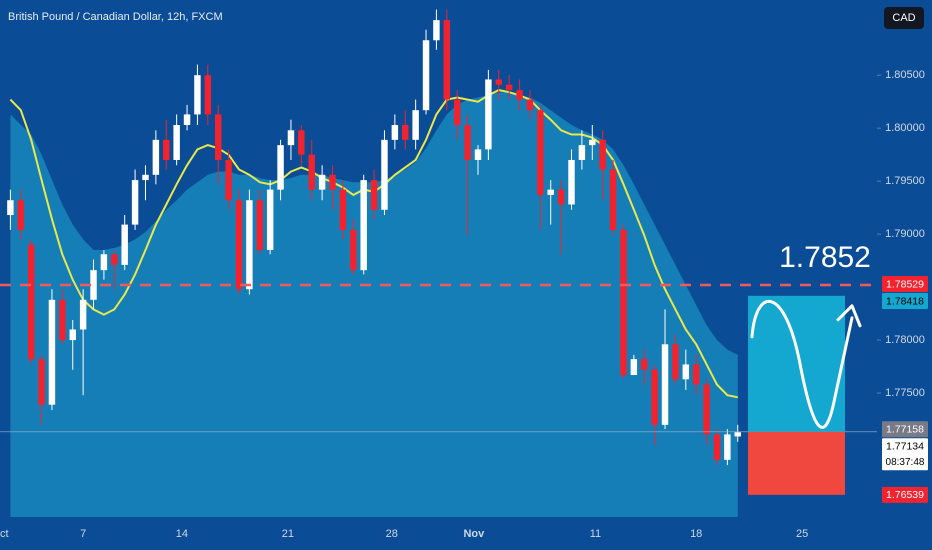 This screenshot has height=550, width=932. I want to click on stop-zone, so click(796, 463).